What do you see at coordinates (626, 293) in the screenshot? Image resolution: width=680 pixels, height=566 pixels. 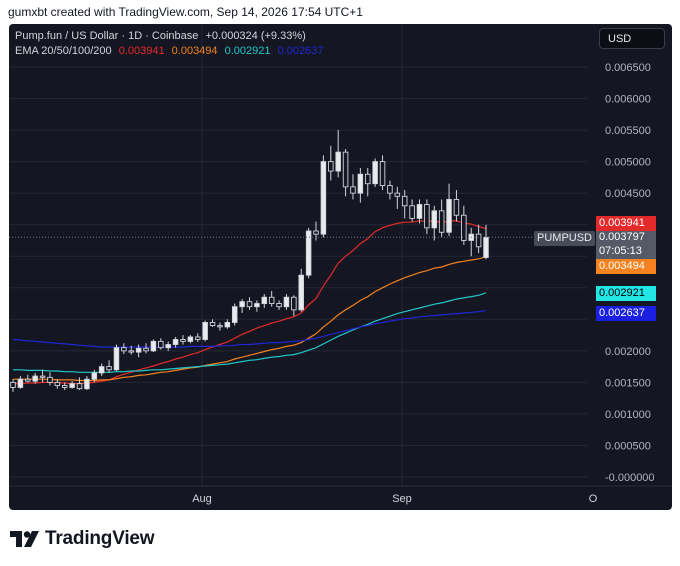 I see `ema100-price-tag: 0.002921` at bounding box center [626, 293].